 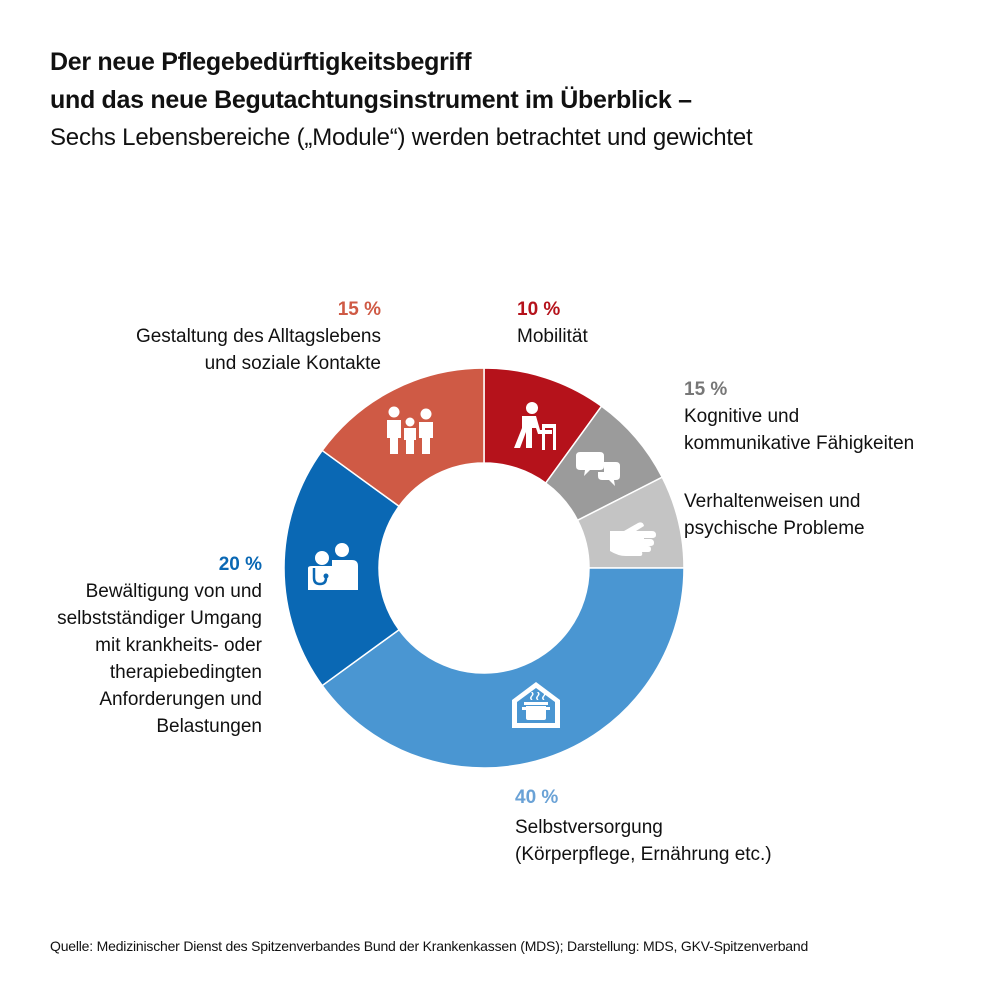 I want to click on label-alltag-line-1: Gestaltung des Alltagslebens, so click(x=258, y=336).